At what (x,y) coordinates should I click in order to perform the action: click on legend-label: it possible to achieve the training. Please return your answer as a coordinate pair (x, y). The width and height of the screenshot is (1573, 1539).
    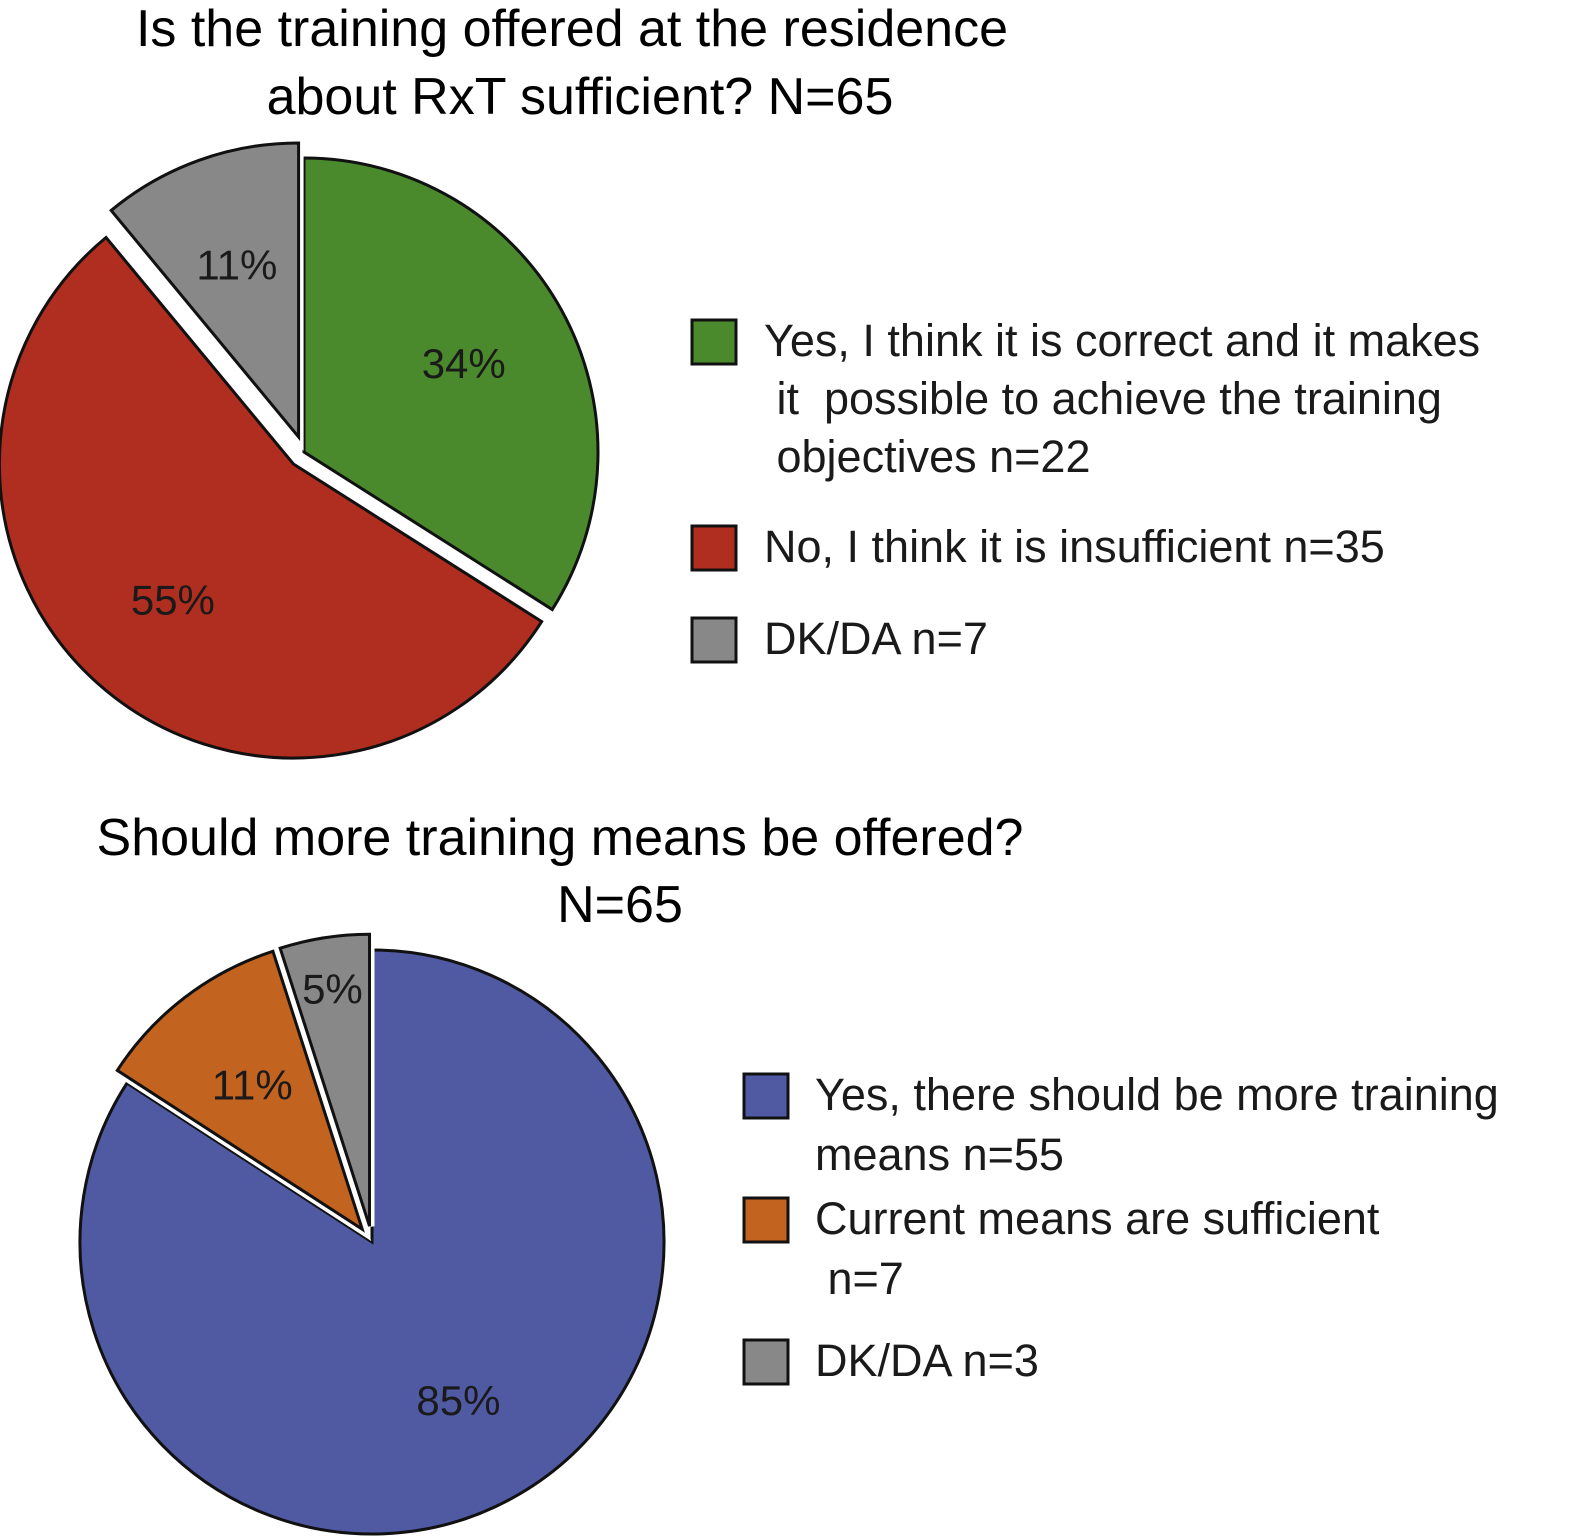
    Looking at the image, I should click on (1103, 398).